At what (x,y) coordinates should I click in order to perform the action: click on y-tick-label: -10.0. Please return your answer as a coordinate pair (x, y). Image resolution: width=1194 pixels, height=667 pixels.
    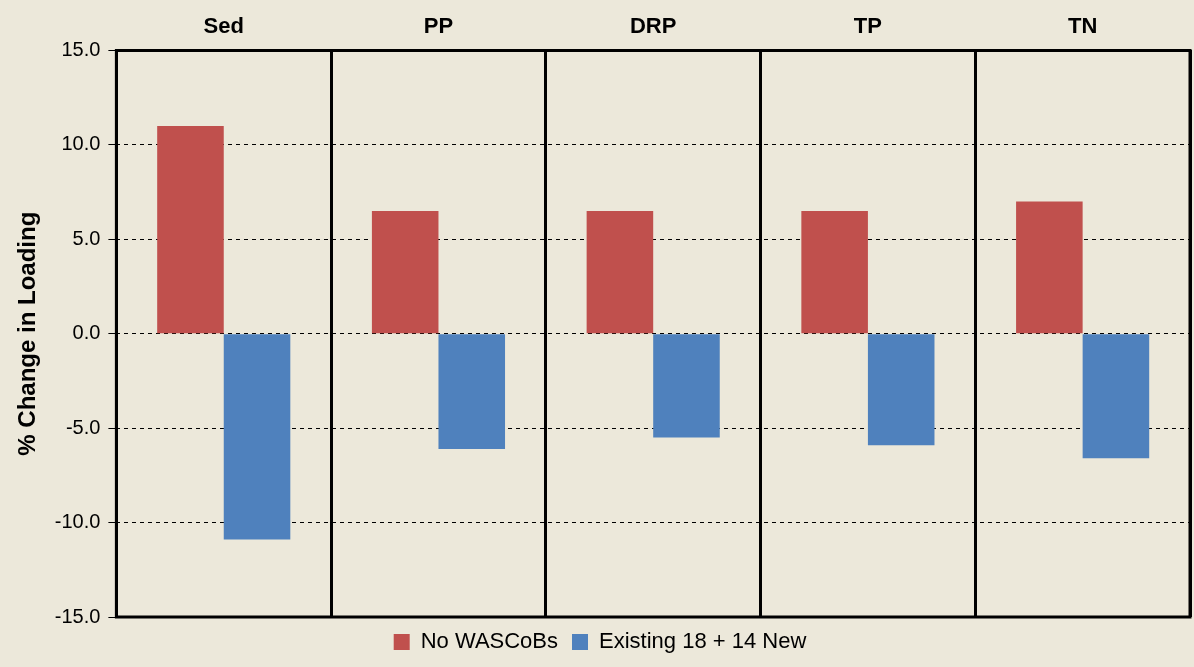
    Looking at the image, I should click on (77, 521).